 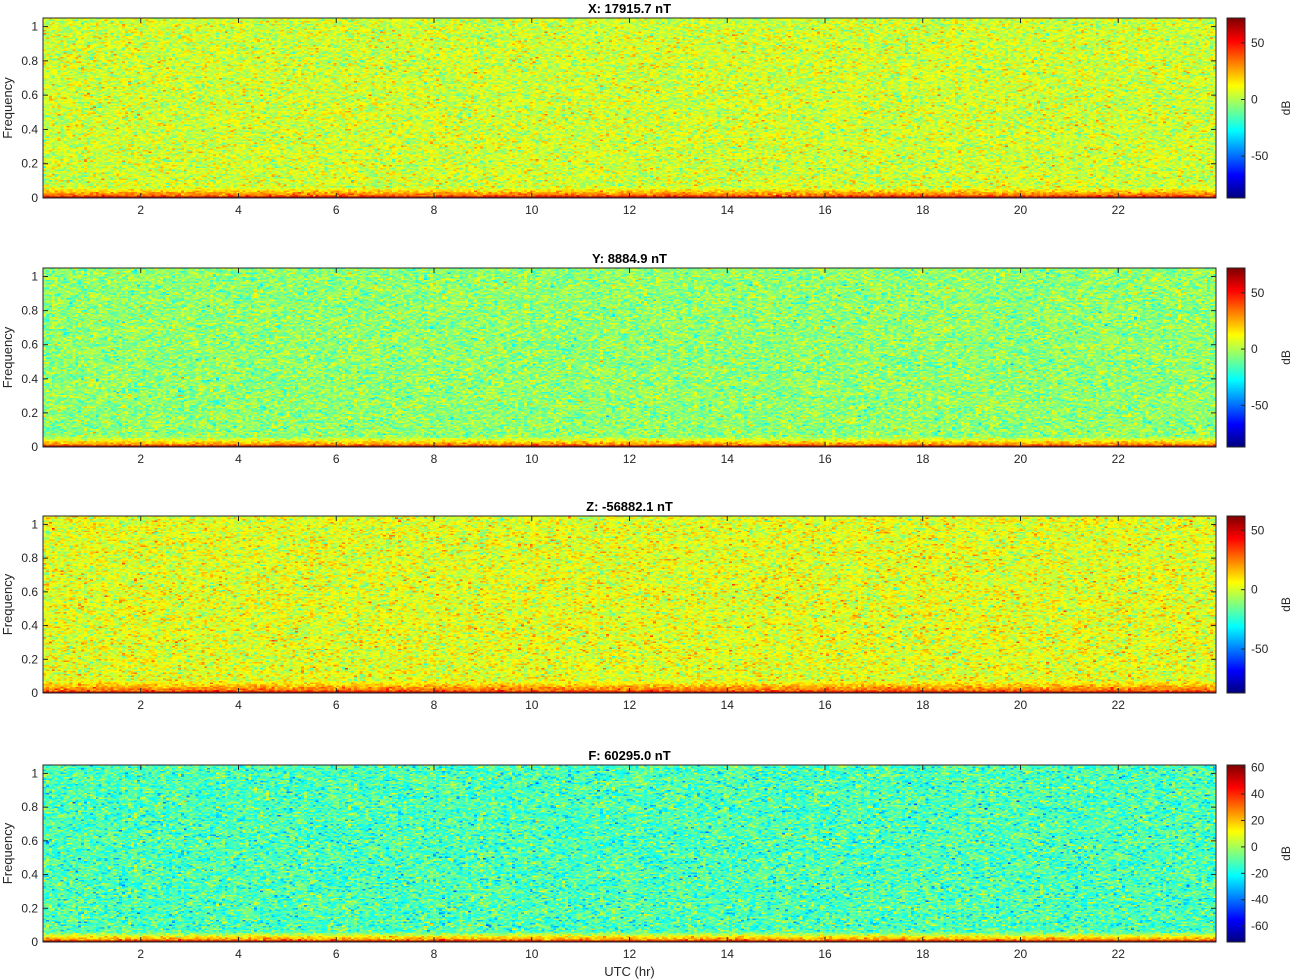 What do you see at coordinates (629, 971) in the screenshot?
I see `x-axis-label: UTC (hr)` at bounding box center [629, 971].